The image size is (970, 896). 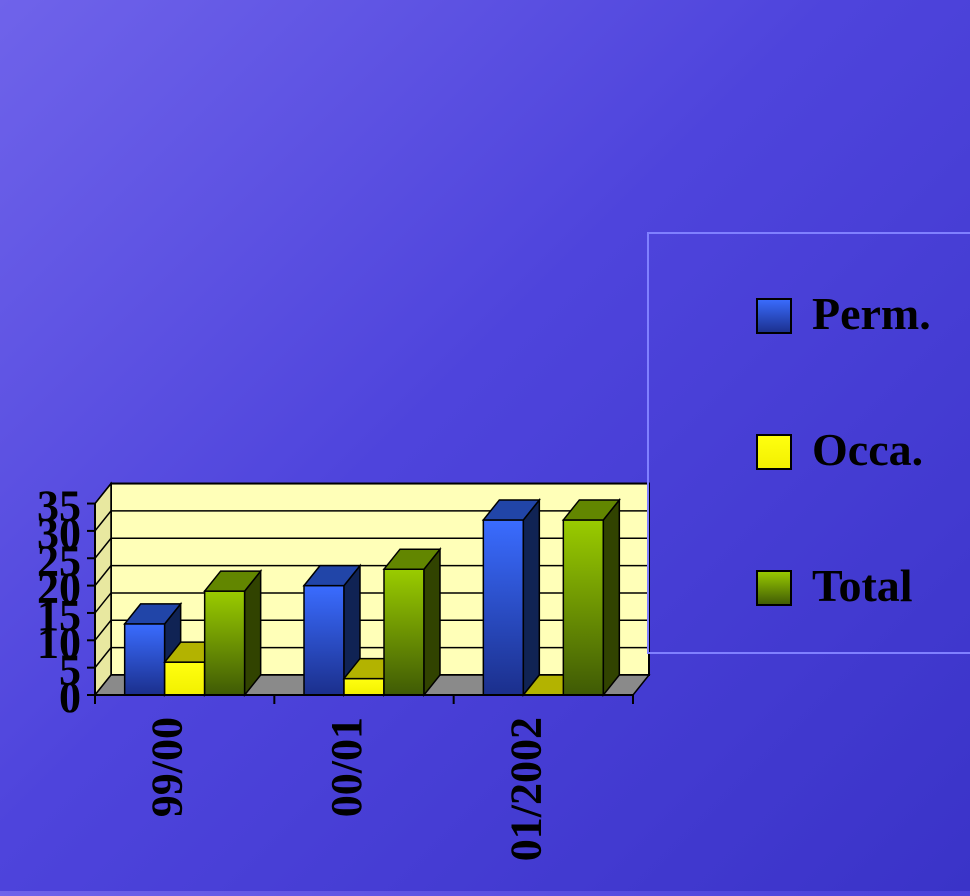 What do you see at coordinates (70, 697) in the screenshot?
I see `y-tick-label: 0` at bounding box center [70, 697].